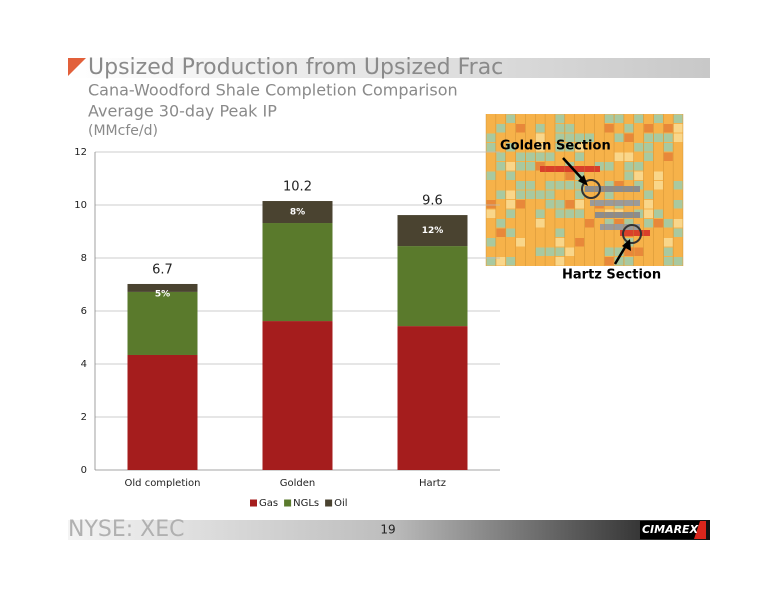  What do you see at coordinates (297, 187) in the screenshot?
I see `total-label: 10.2` at bounding box center [297, 187].